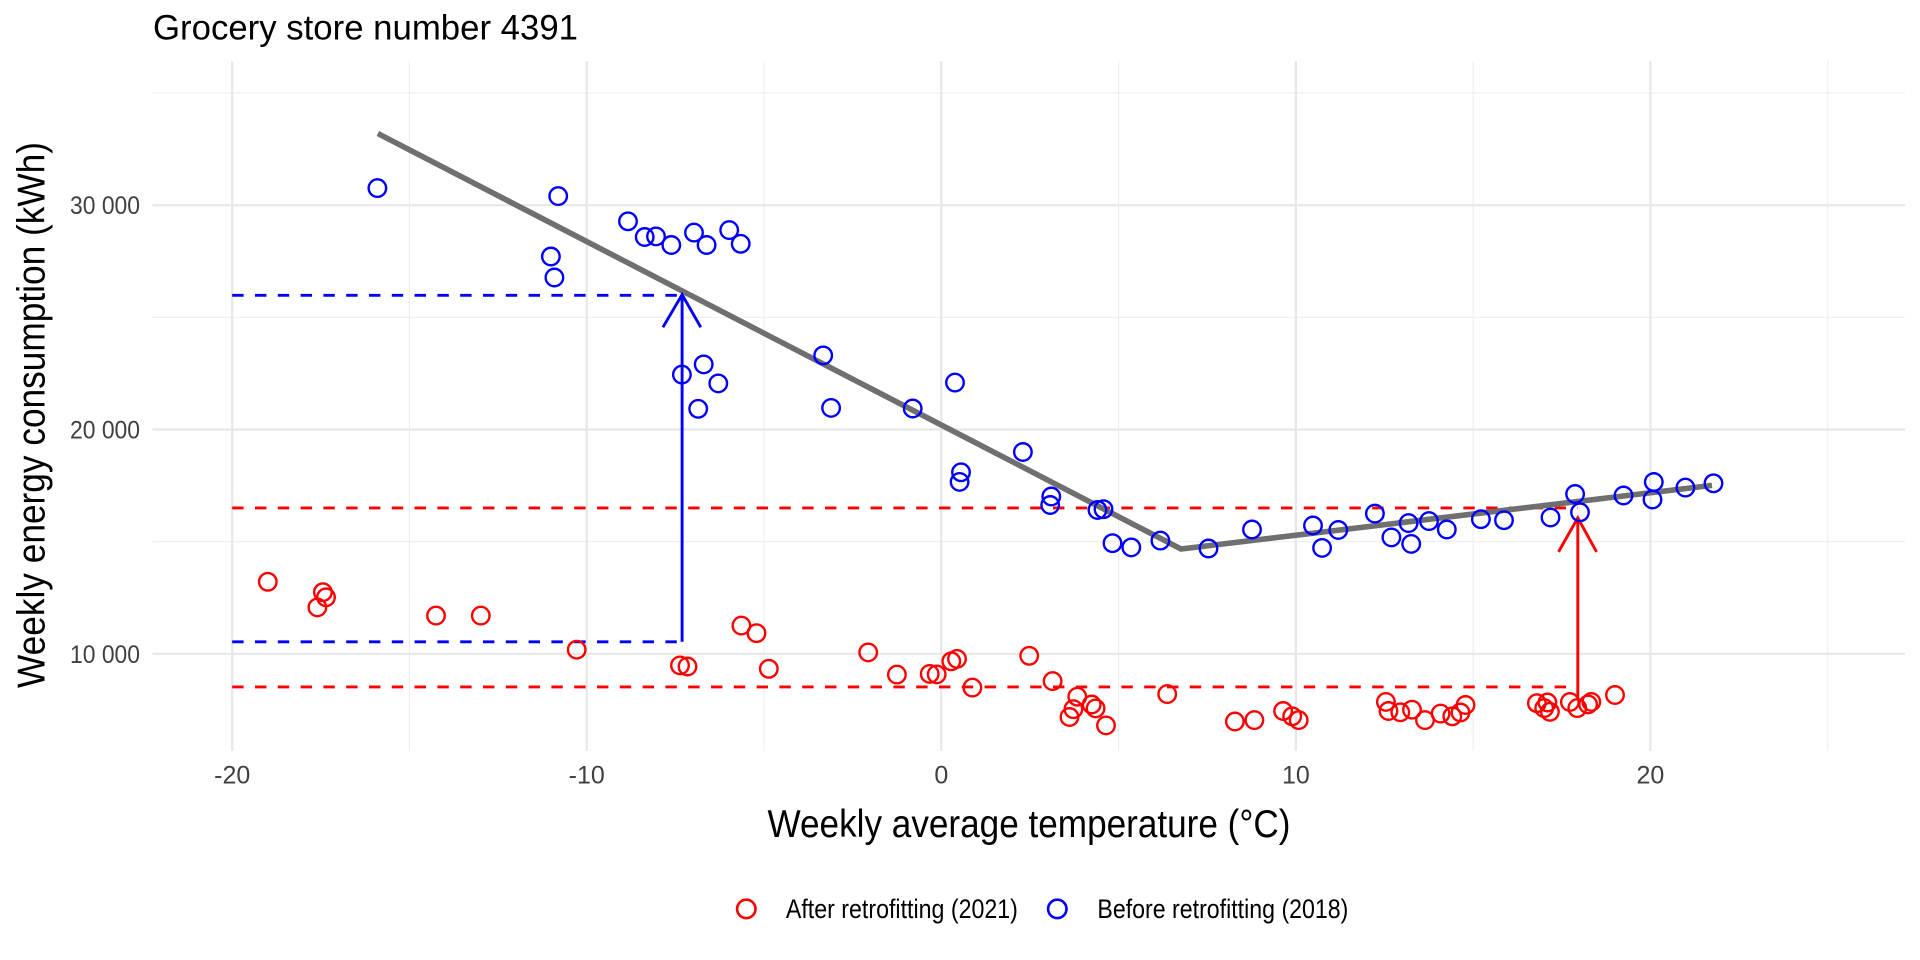  What do you see at coordinates (587, 776) in the screenshot?
I see `svg-text: -10` at bounding box center [587, 776].